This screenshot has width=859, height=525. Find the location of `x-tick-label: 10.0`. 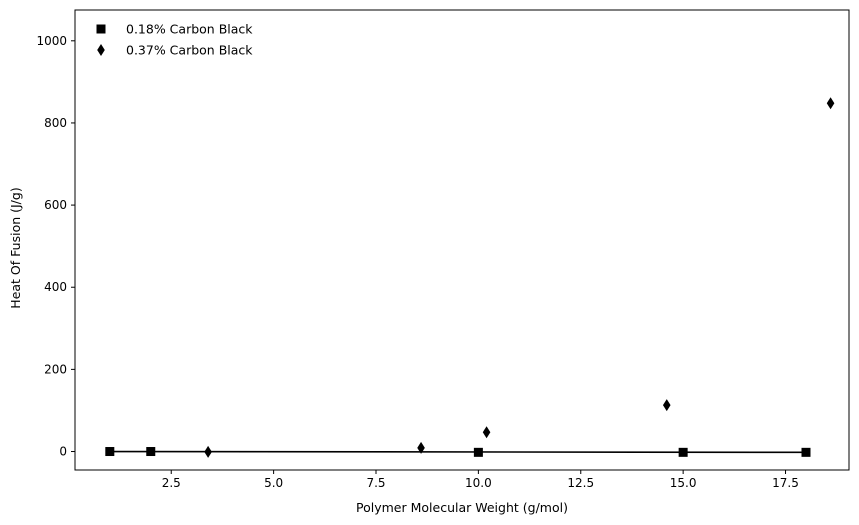

x-tick-label: 10.0 is located at coordinates (478, 483).